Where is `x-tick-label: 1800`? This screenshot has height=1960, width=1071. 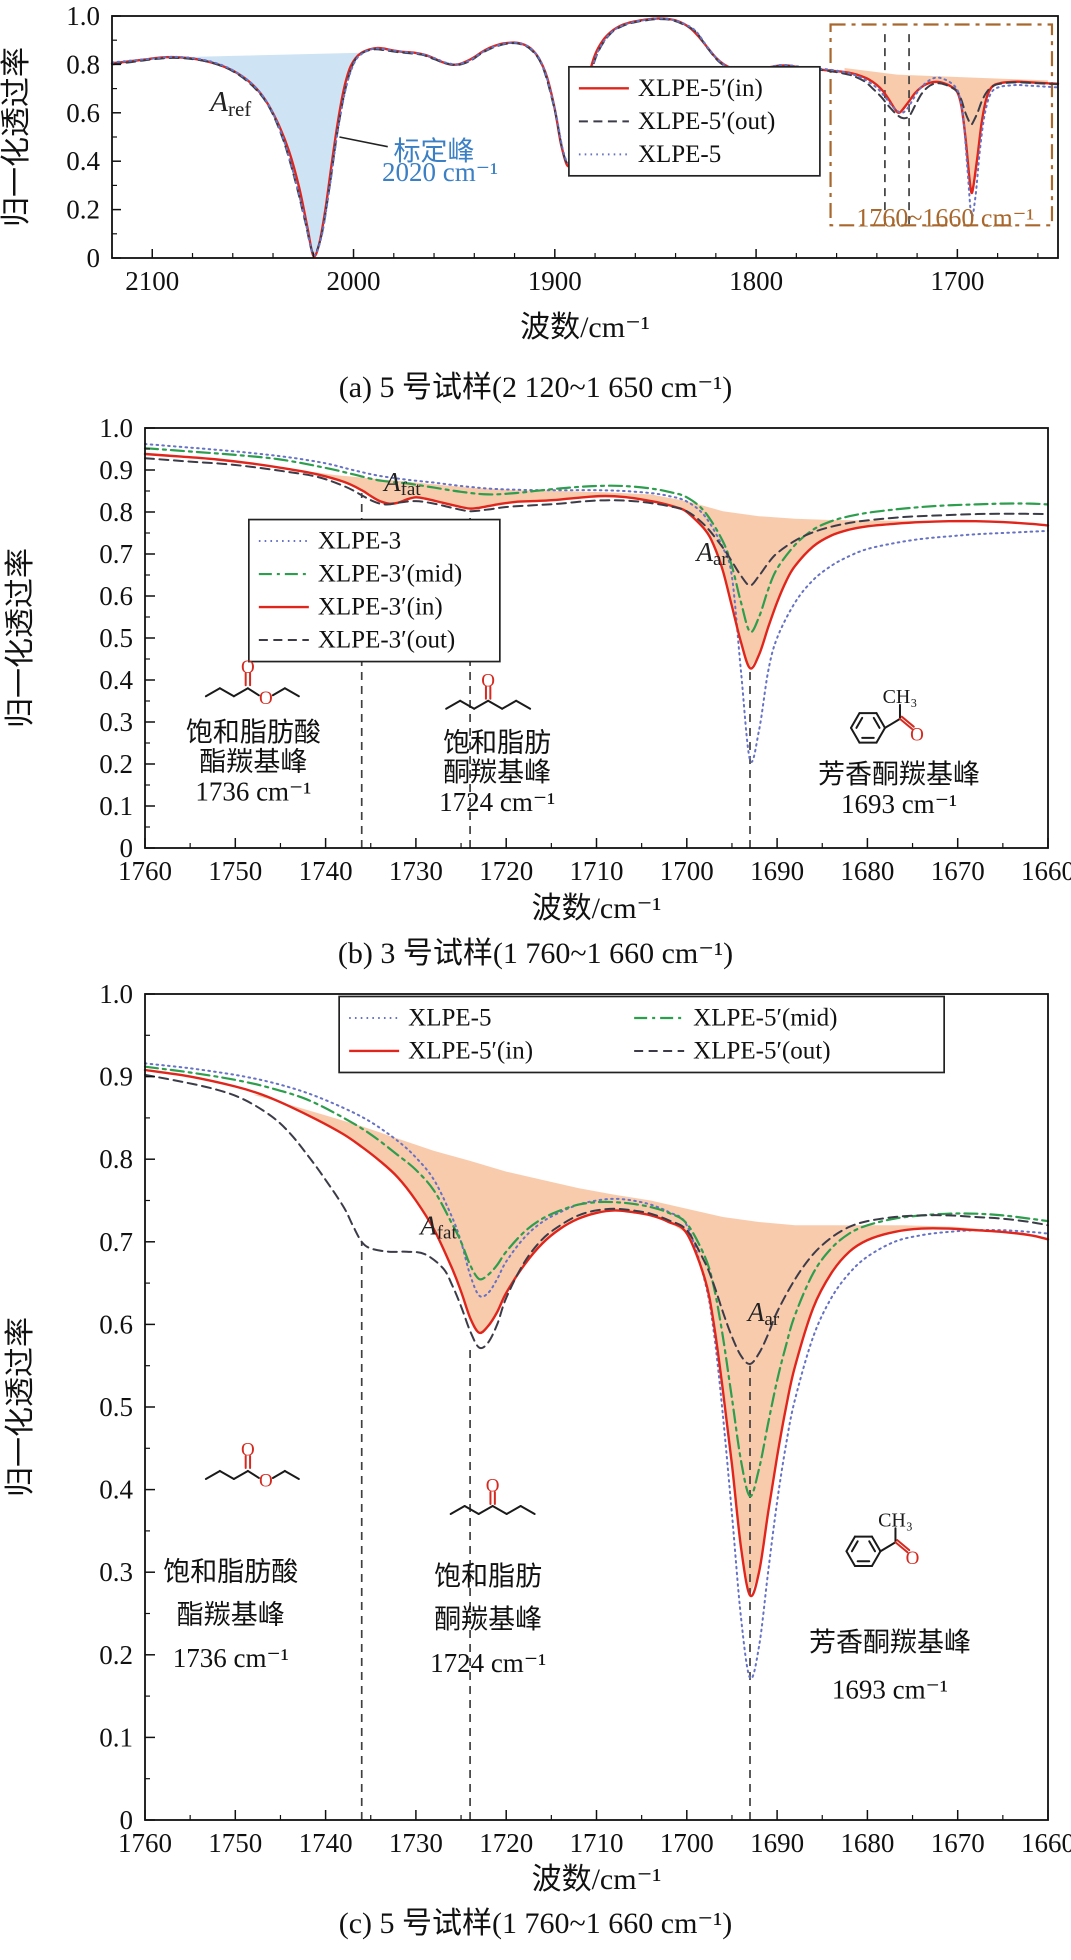
x-tick-label: 1800 is located at coordinates (756, 281).